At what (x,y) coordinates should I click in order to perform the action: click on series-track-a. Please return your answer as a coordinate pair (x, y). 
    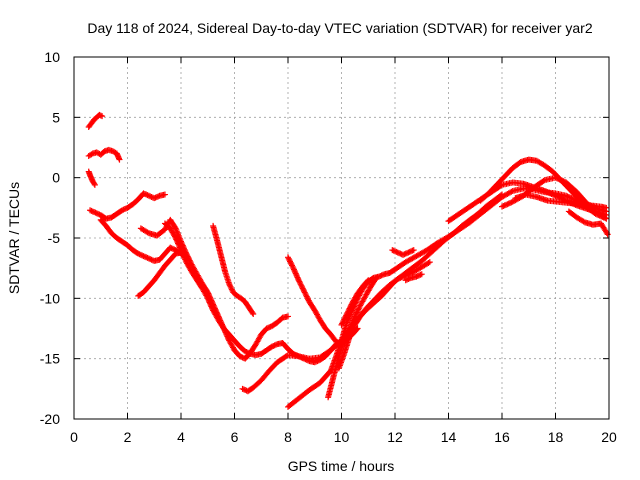
    Looking at the image, I should click on (95, 120).